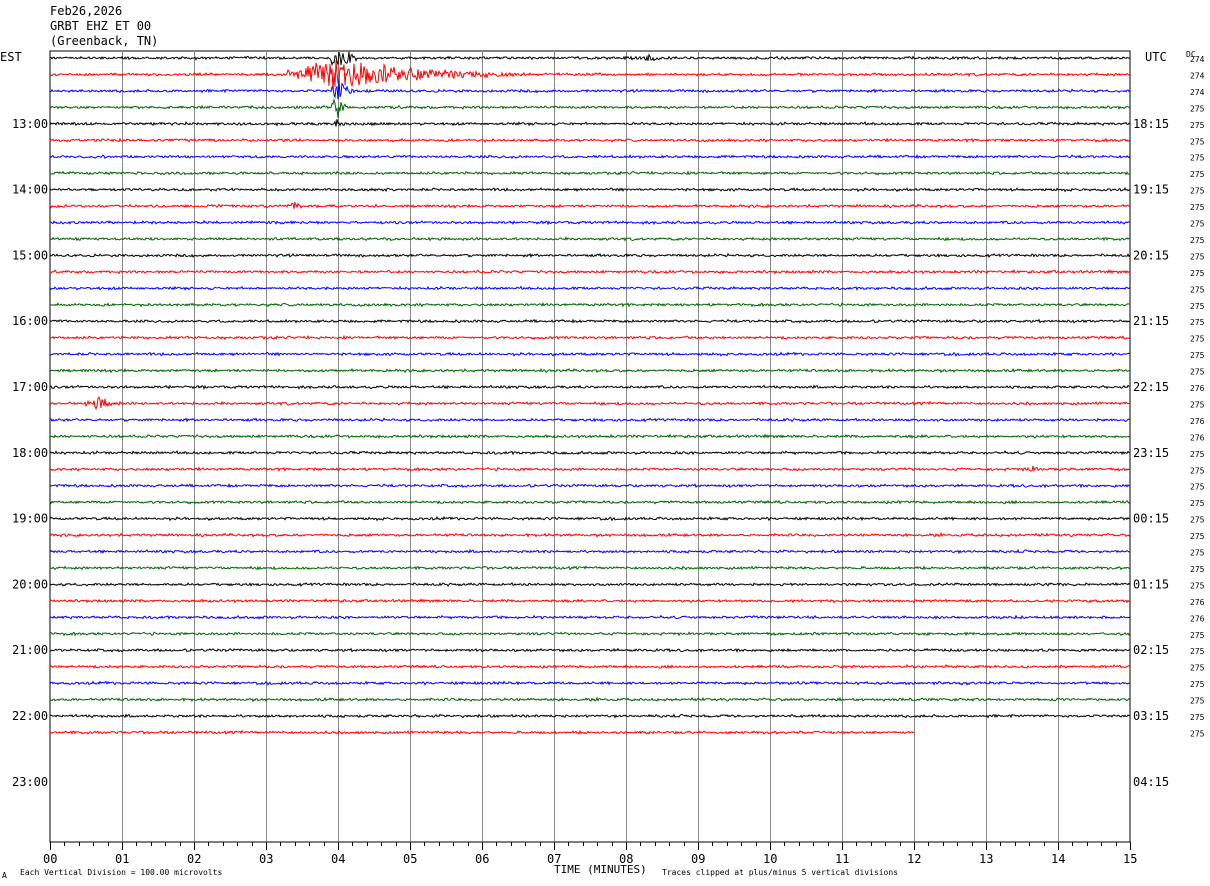  Describe the element at coordinates (1156, 57) in the screenshot. I see `utc-zone-label: UTC` at that location.